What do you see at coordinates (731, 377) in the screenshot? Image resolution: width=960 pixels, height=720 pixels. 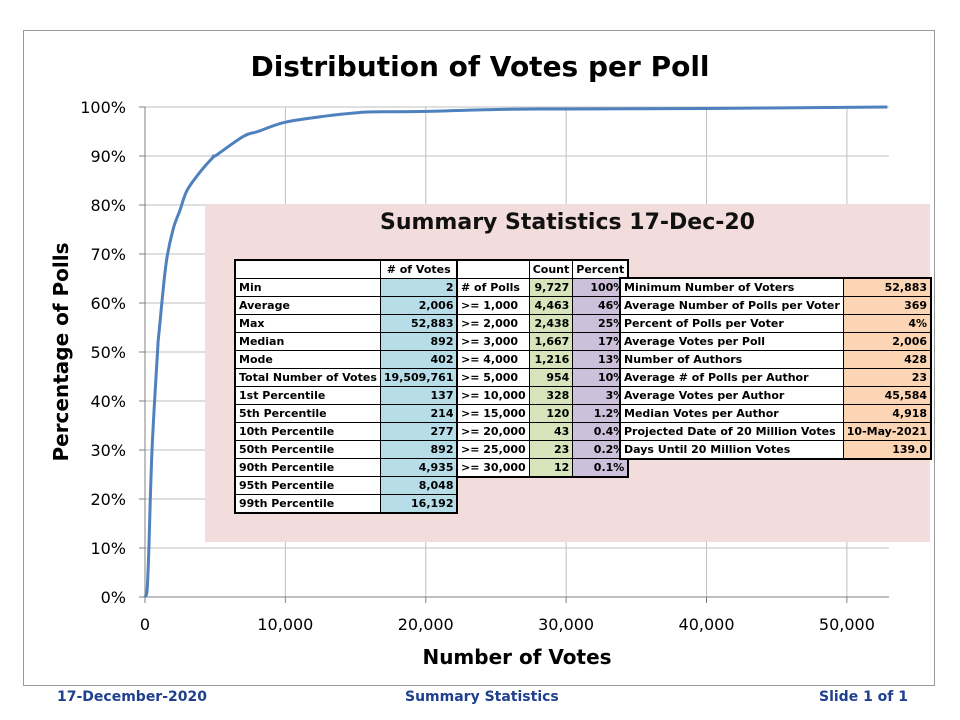 I see `voter-stat-label: Average # of Polls per Author` at bounding box center [731, 377].